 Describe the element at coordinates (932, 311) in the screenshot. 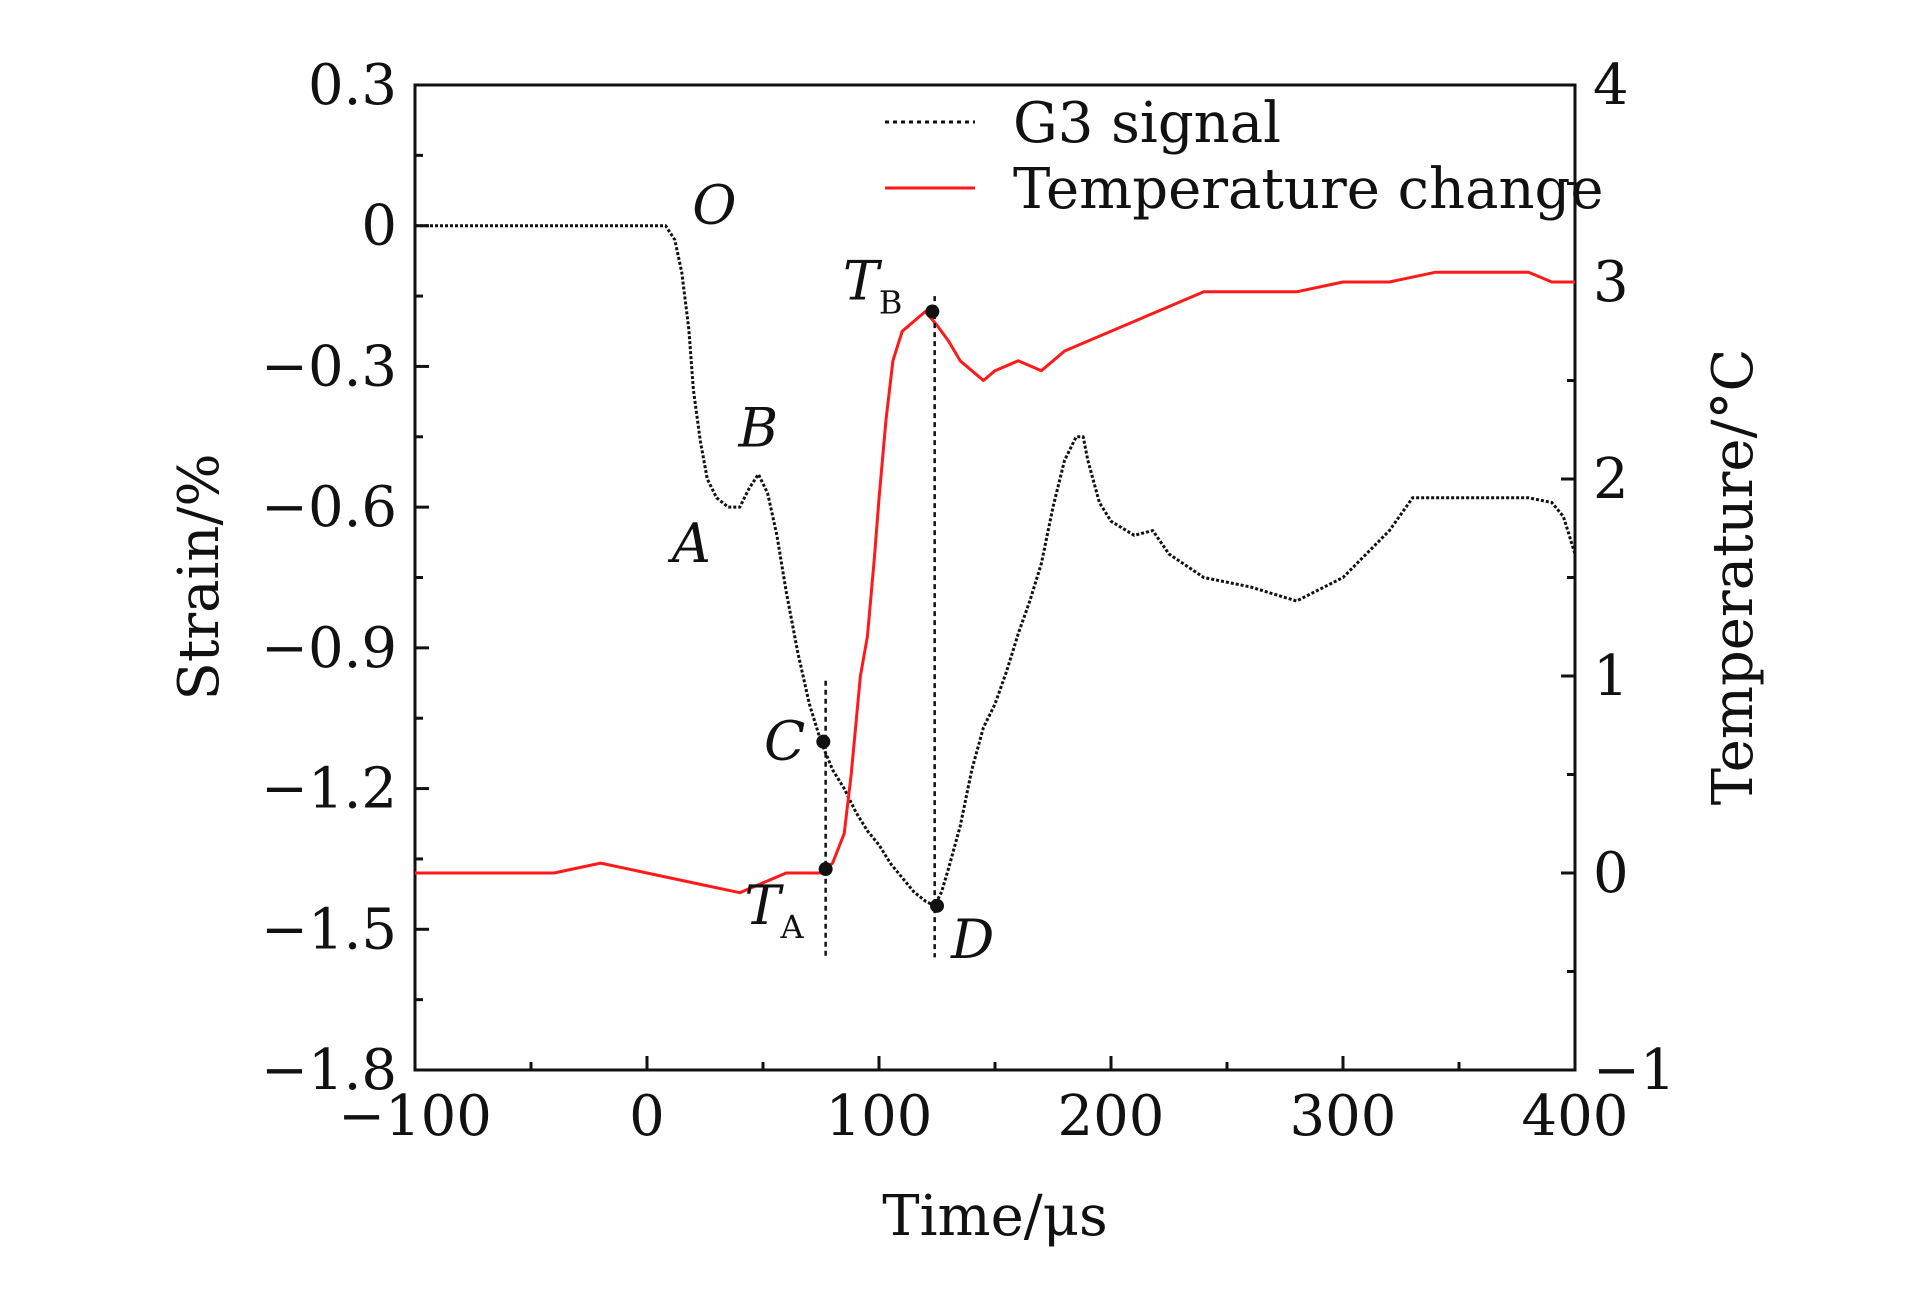

I see `point-tb-marker` at that location.